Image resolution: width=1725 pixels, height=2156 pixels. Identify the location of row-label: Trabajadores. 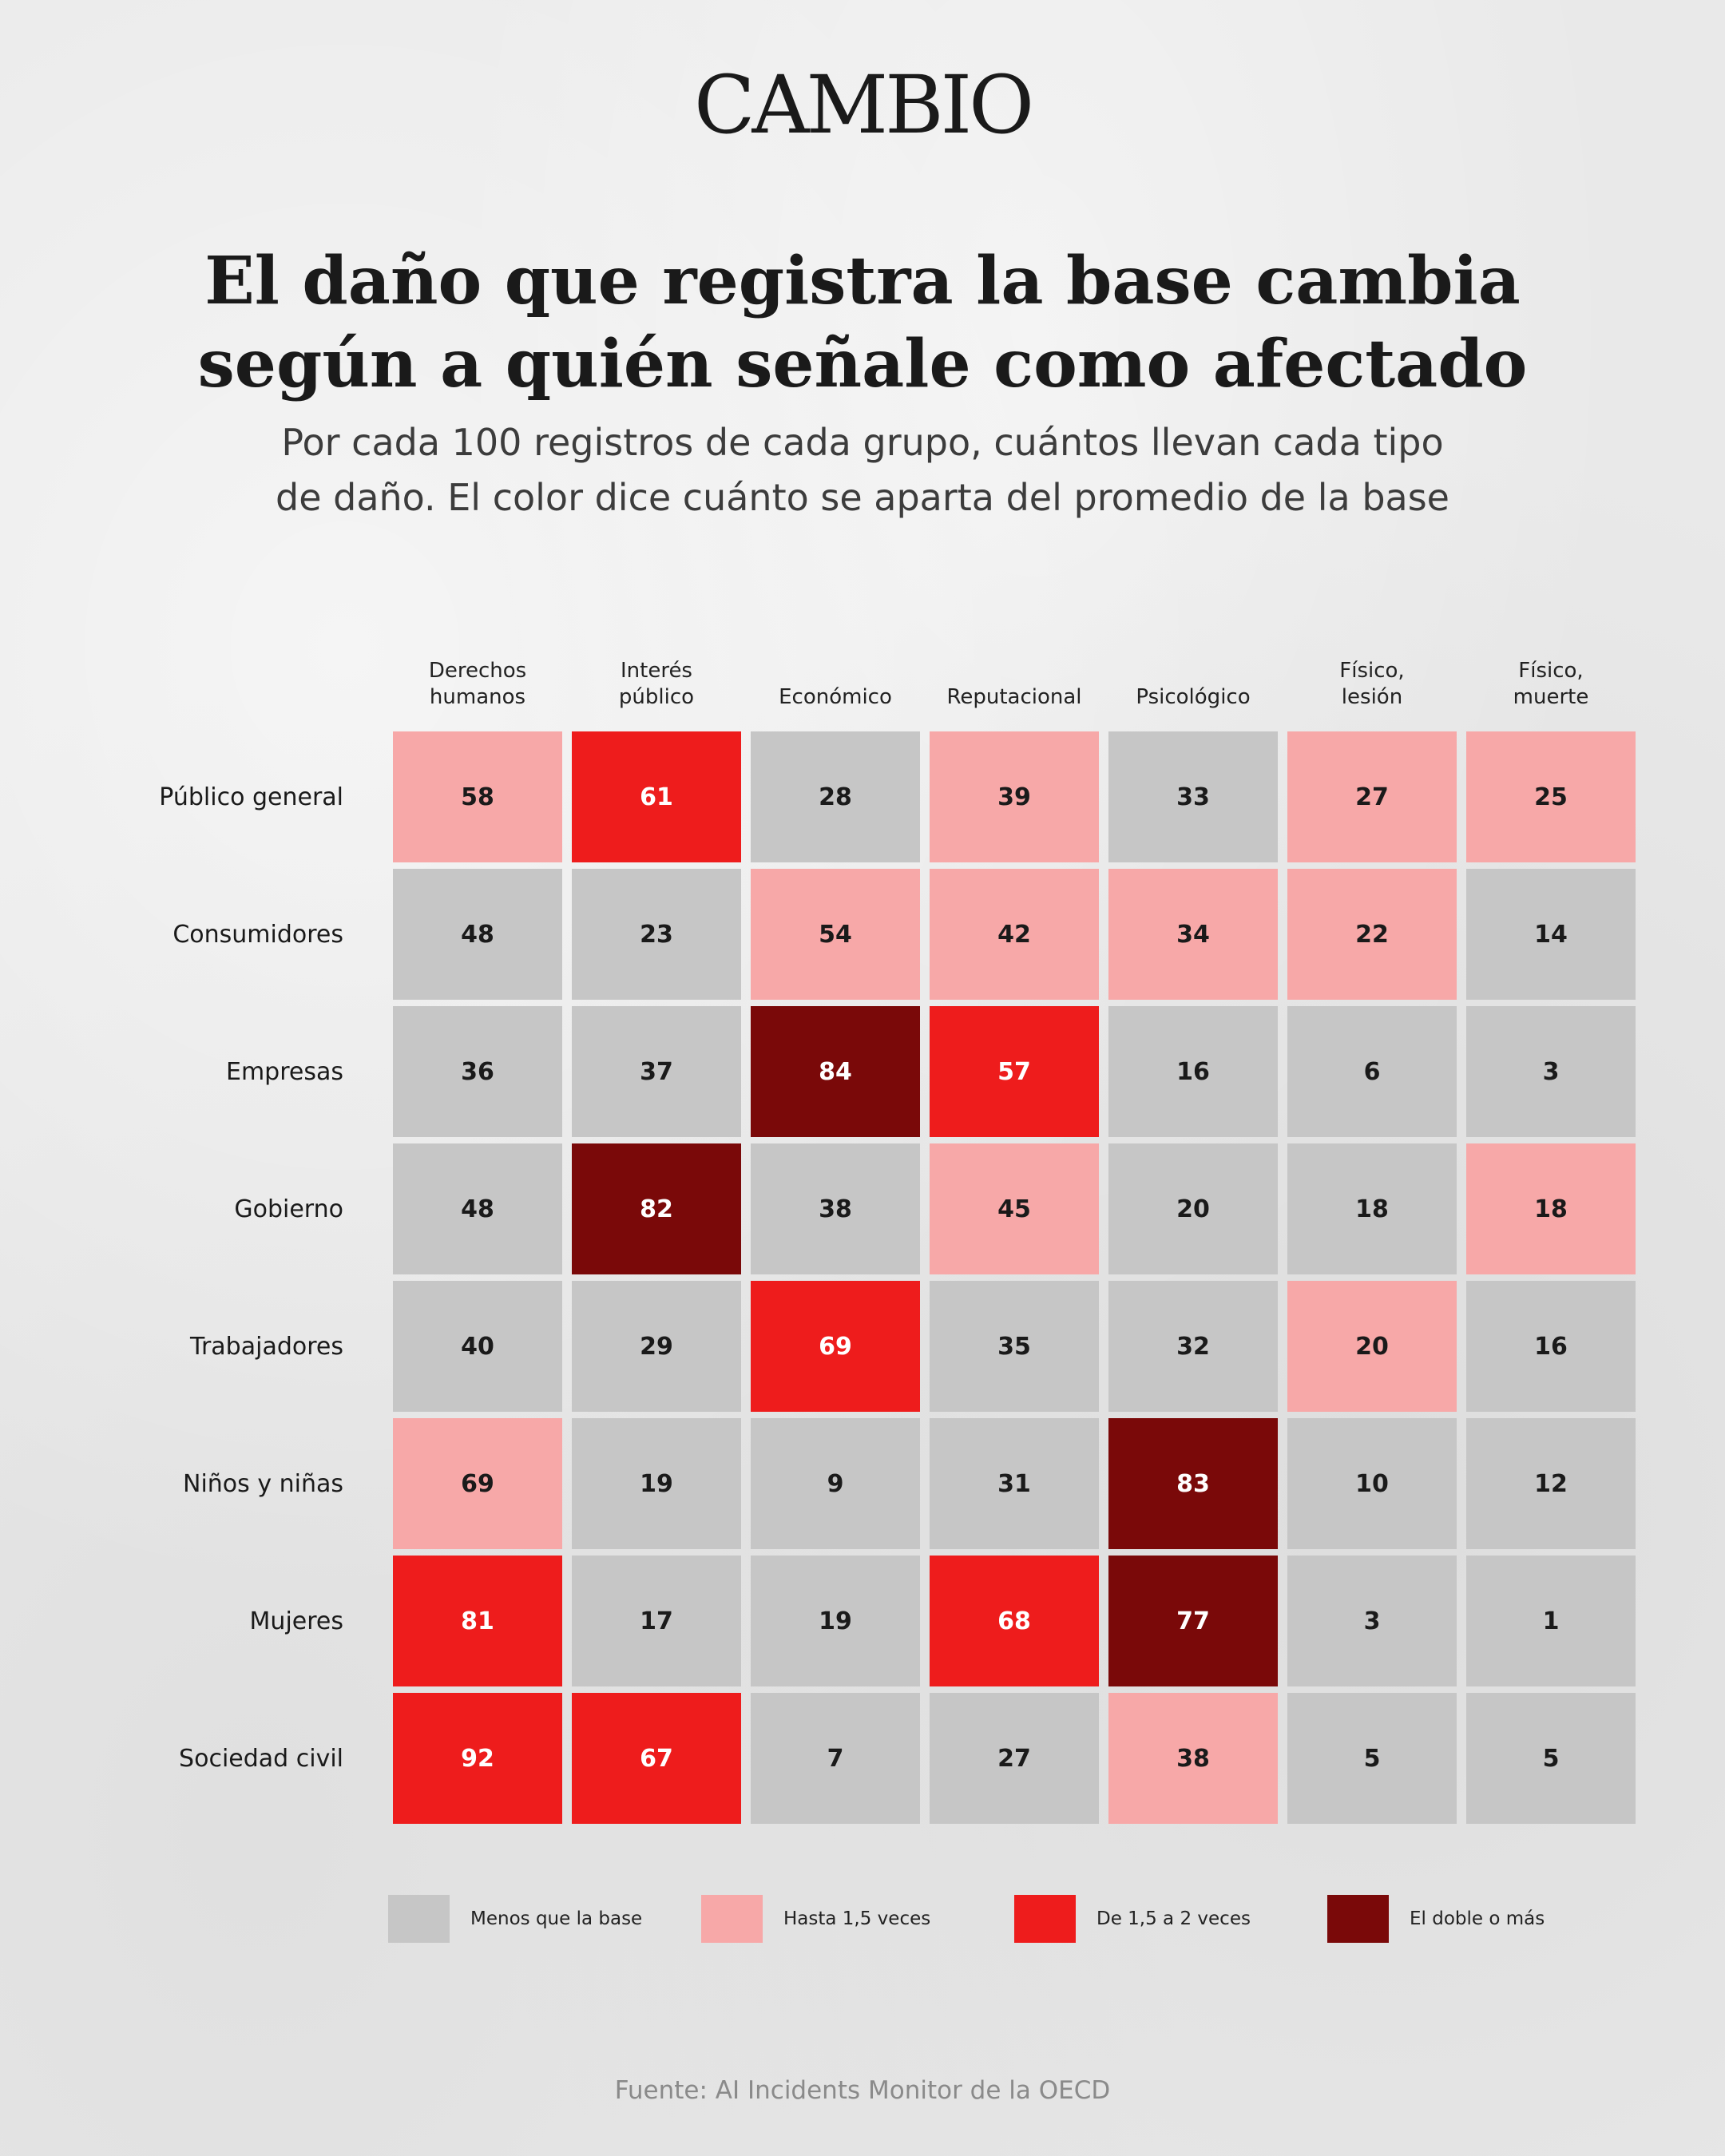
(267, 1346).